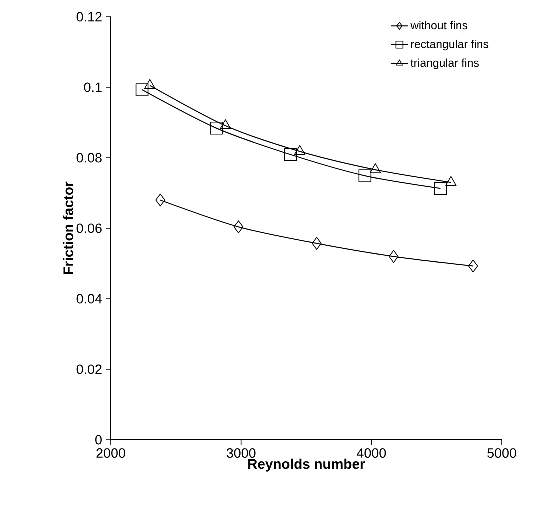  I want to click on y-tick-label: 0, so click(99, 440).